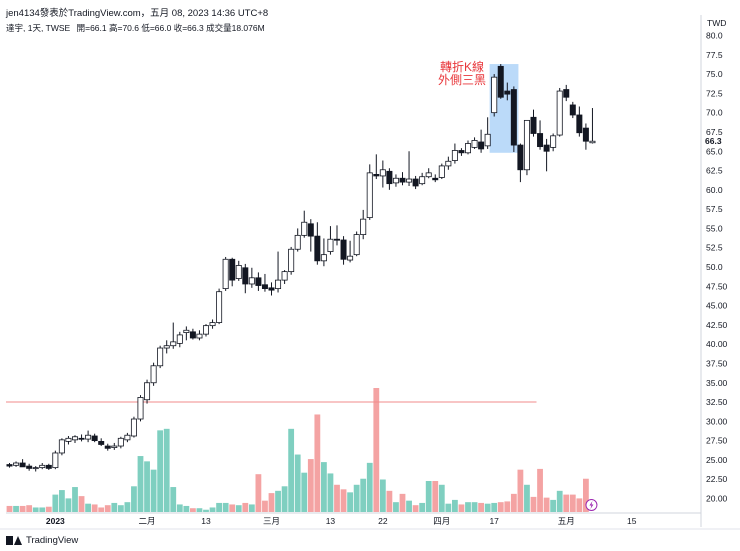 This screenshot has width=740, height=551. What do you see at coordinates (42, 540) in the screenshot?
I see `footer-brand: TradingView` at bounding box center [42, 540].